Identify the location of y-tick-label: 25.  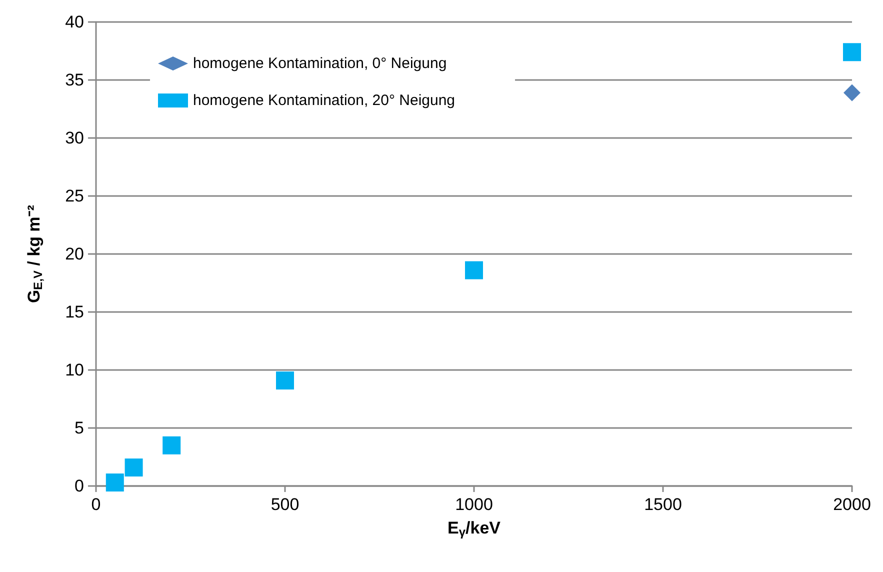
(74, 196).